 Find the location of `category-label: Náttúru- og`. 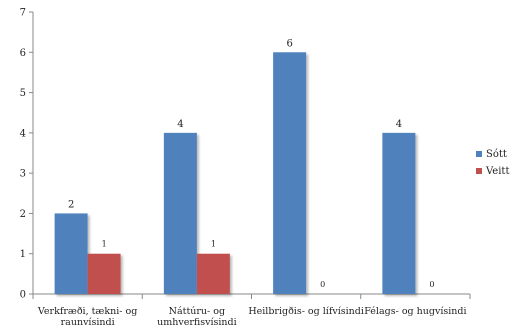

category-label: Náttúru- og is located at coordinates (197, 311).